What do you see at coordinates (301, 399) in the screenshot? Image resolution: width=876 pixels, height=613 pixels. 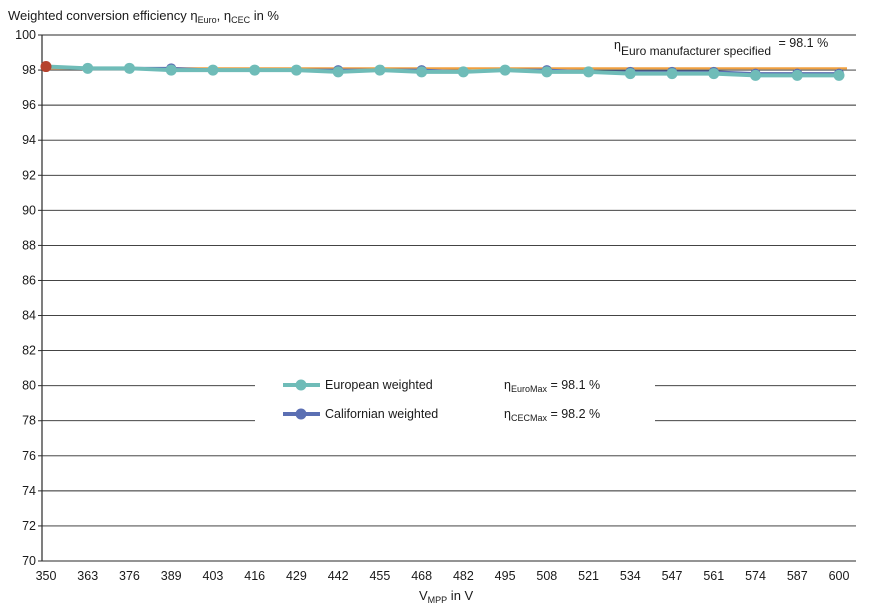 I see `legend` at bounding box center [301, 399].